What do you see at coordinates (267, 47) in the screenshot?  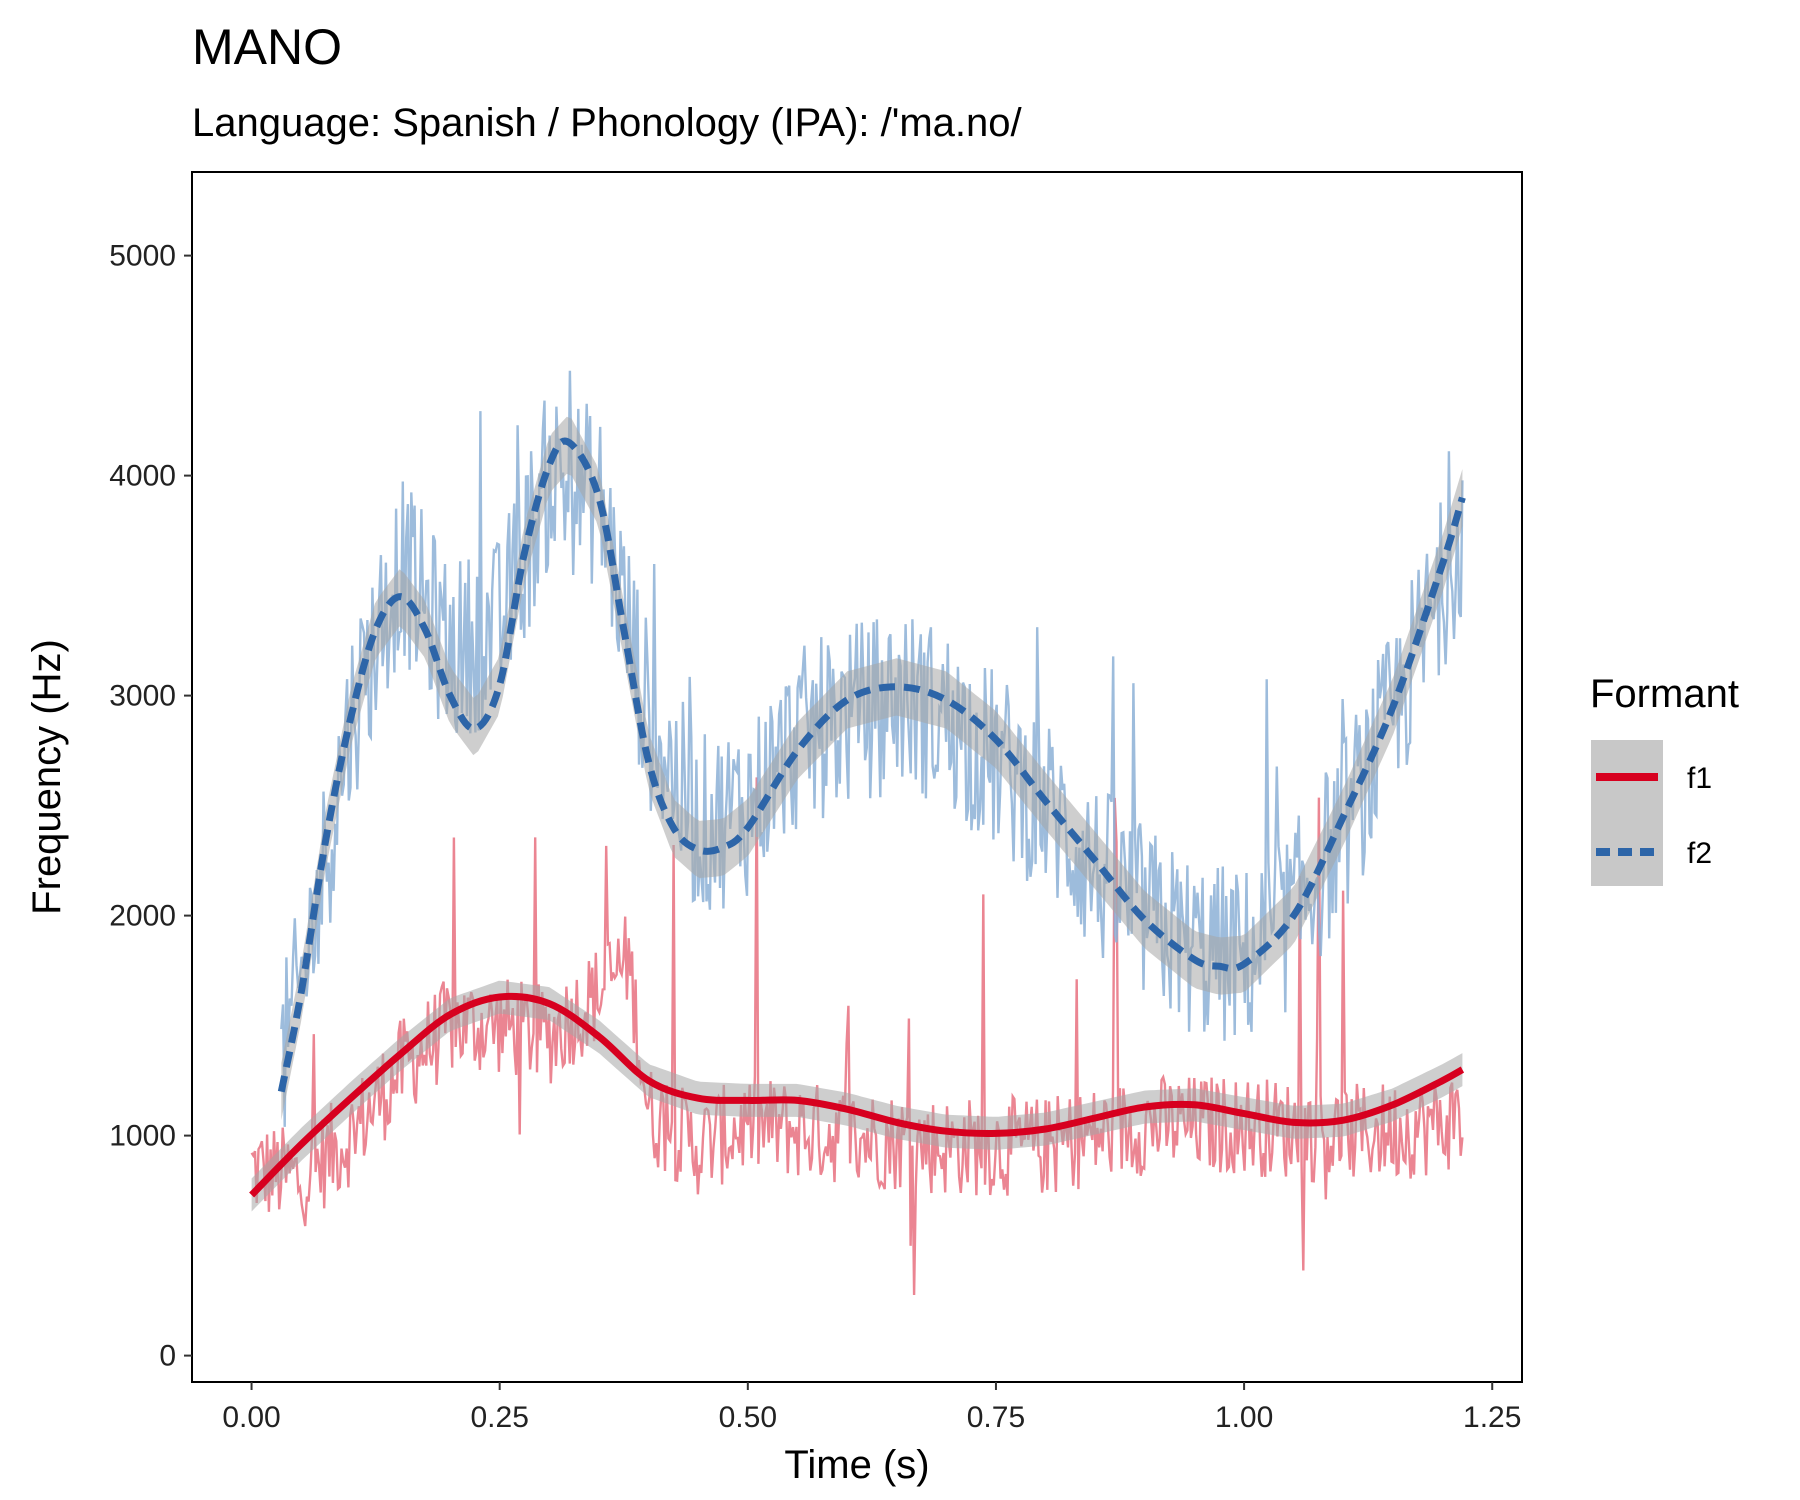 I see `chart-title: MANO` at bounding box center [267, 47].